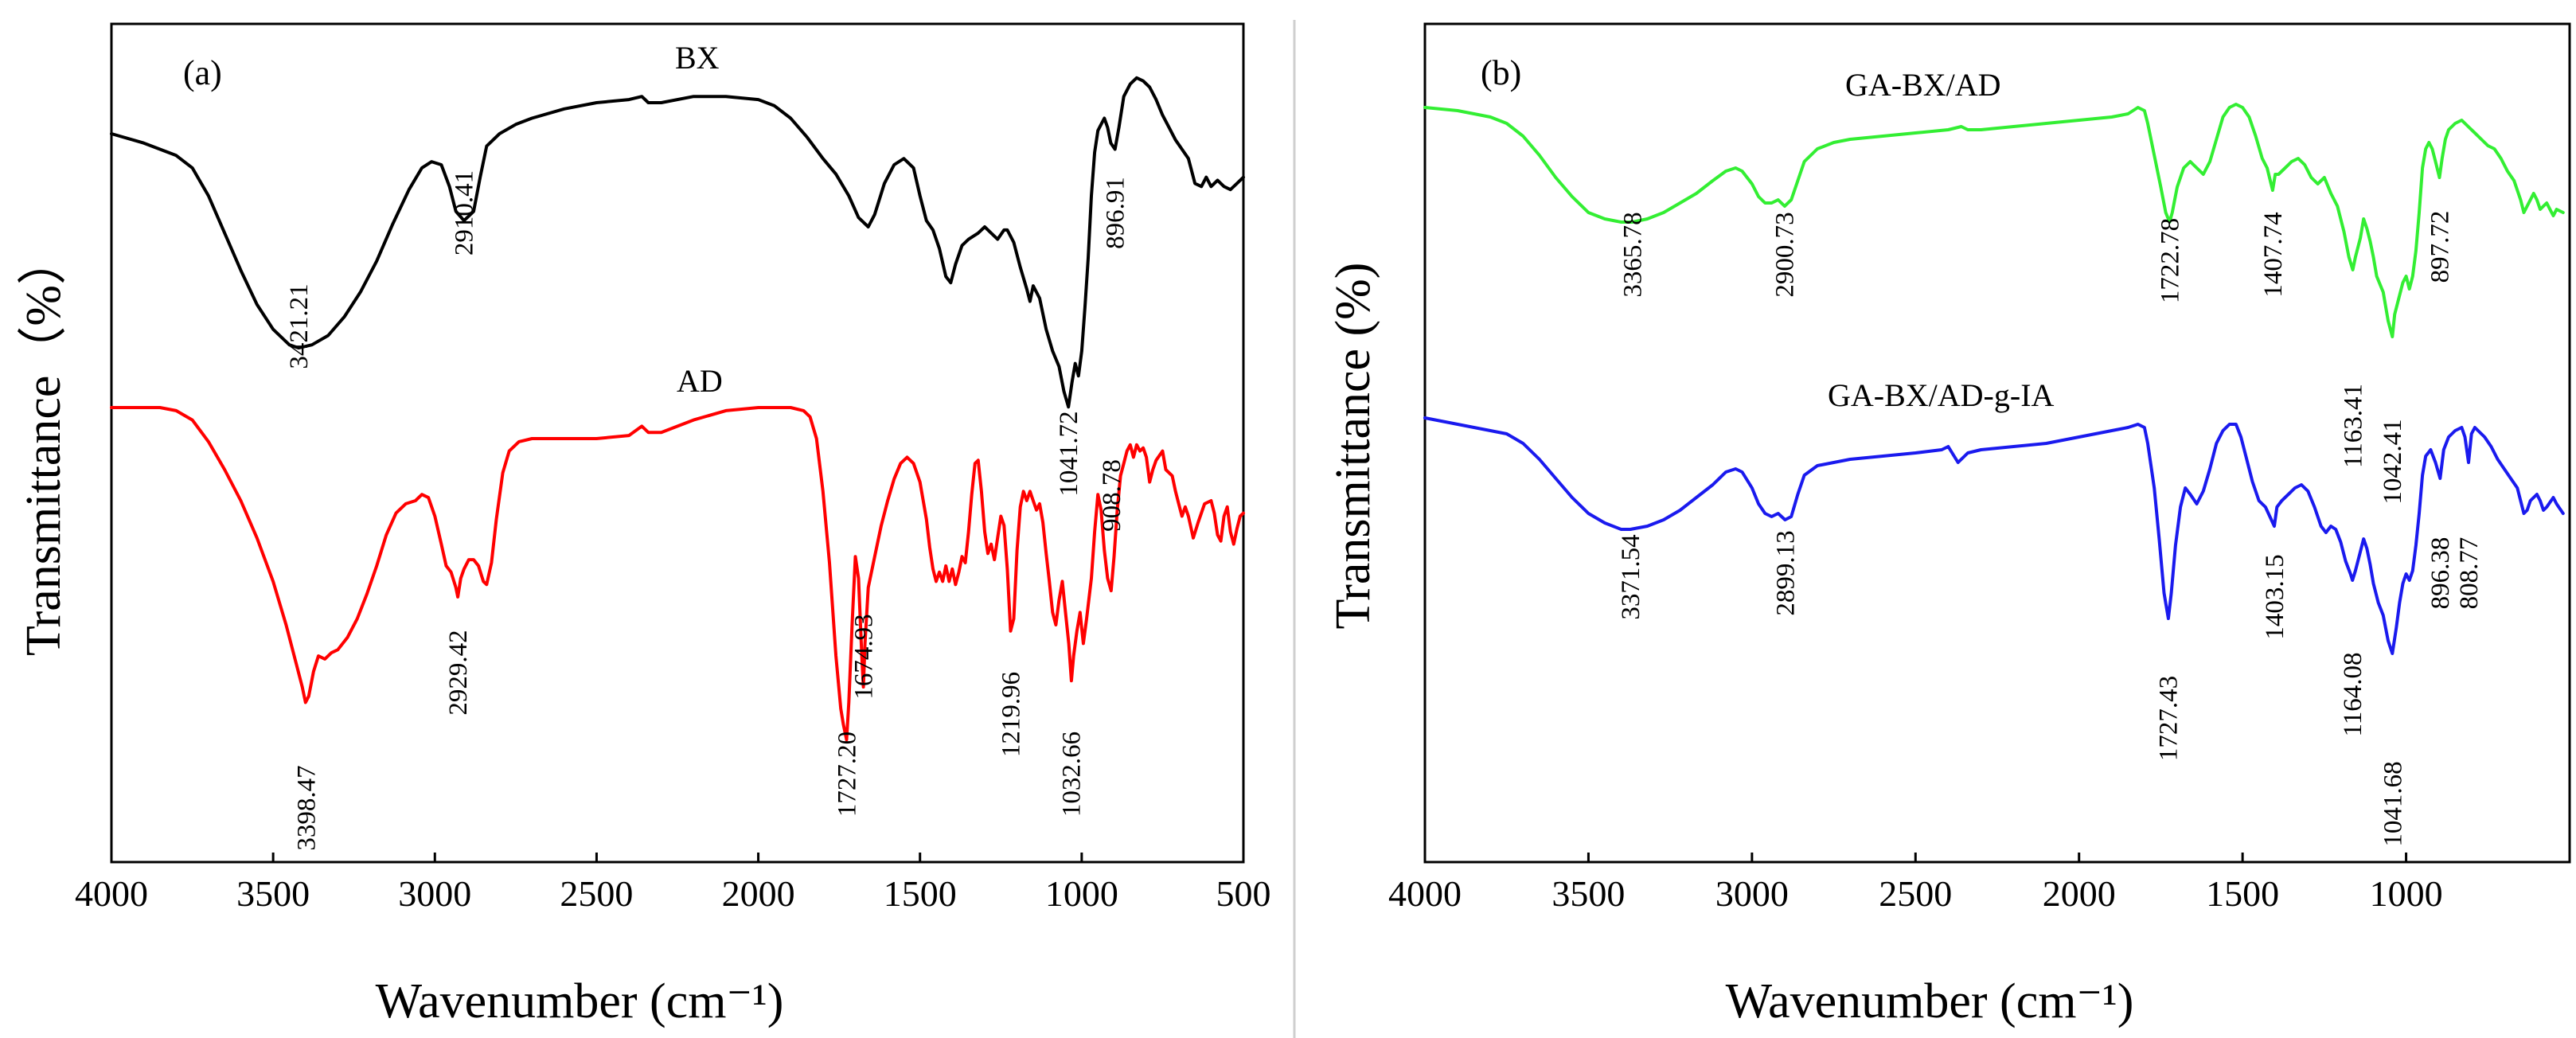  I want to click on peak-label: 3421.21, so click(299, 326).